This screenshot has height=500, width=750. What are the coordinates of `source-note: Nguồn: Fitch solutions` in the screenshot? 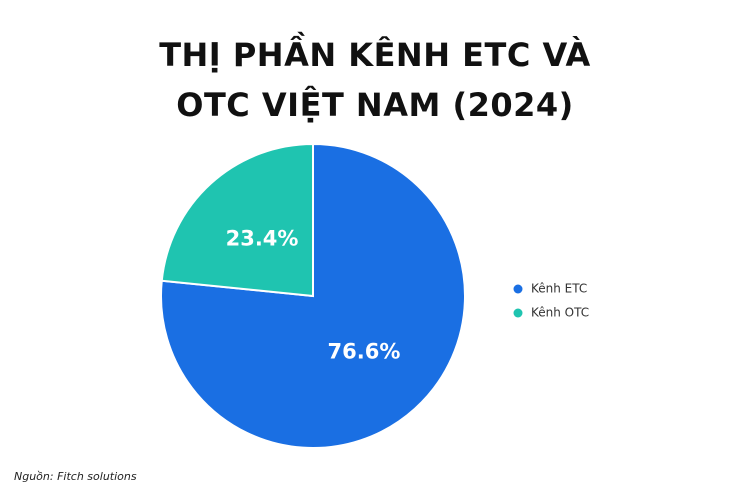 It's located at (75, 476).